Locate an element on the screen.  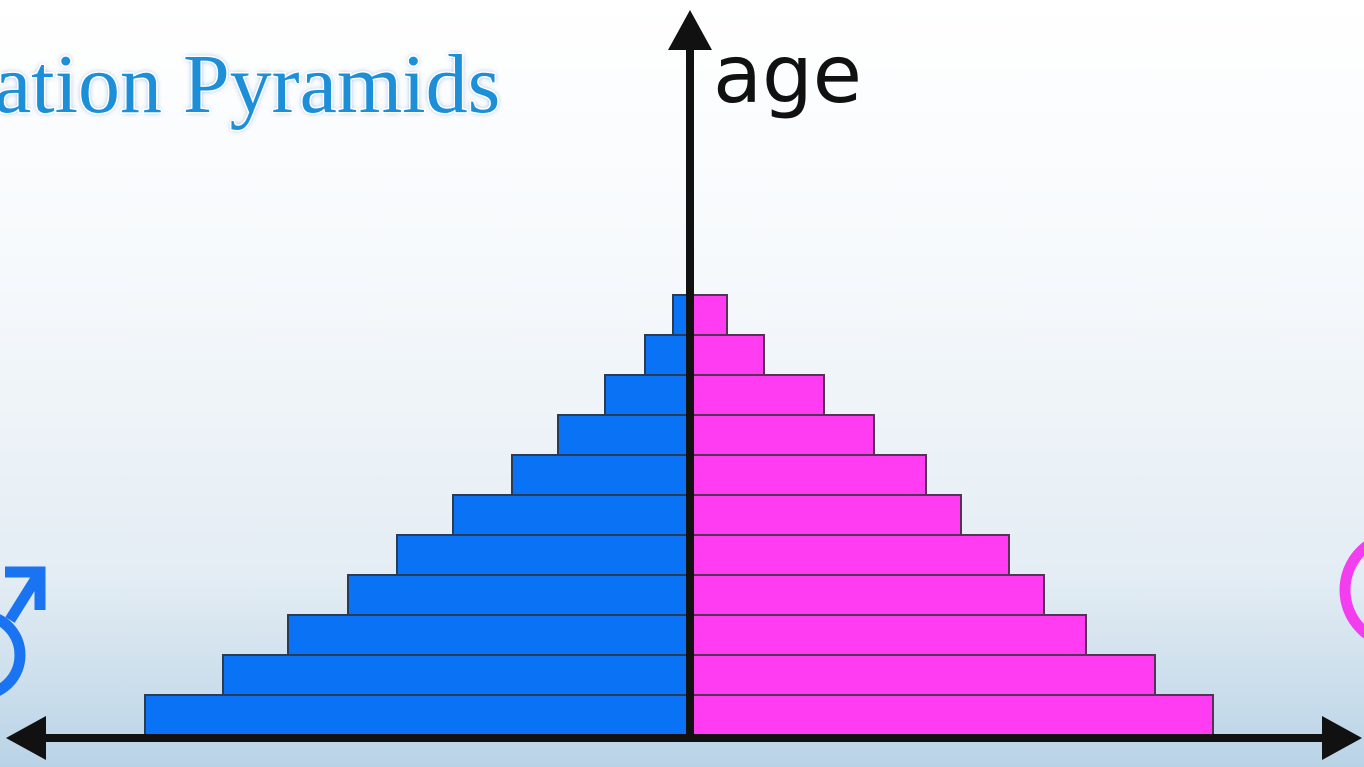
female-symbol is located at coordinates (1351, 590).